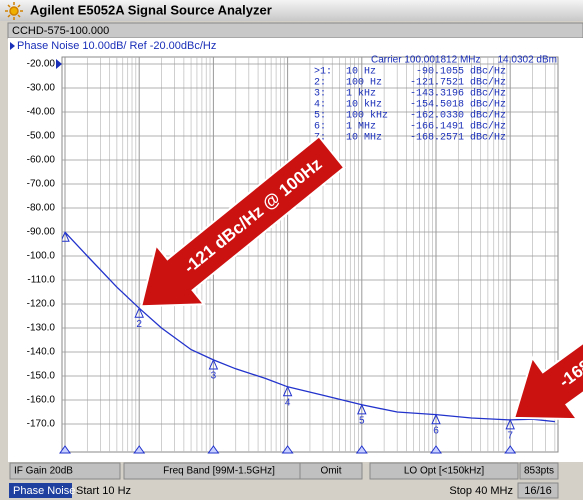 This screenshot has width=583, height=500. Describe the element at coordinates (364, 138) in the screenshot. I see `marker-table-cell: 10 MHz` at that location.